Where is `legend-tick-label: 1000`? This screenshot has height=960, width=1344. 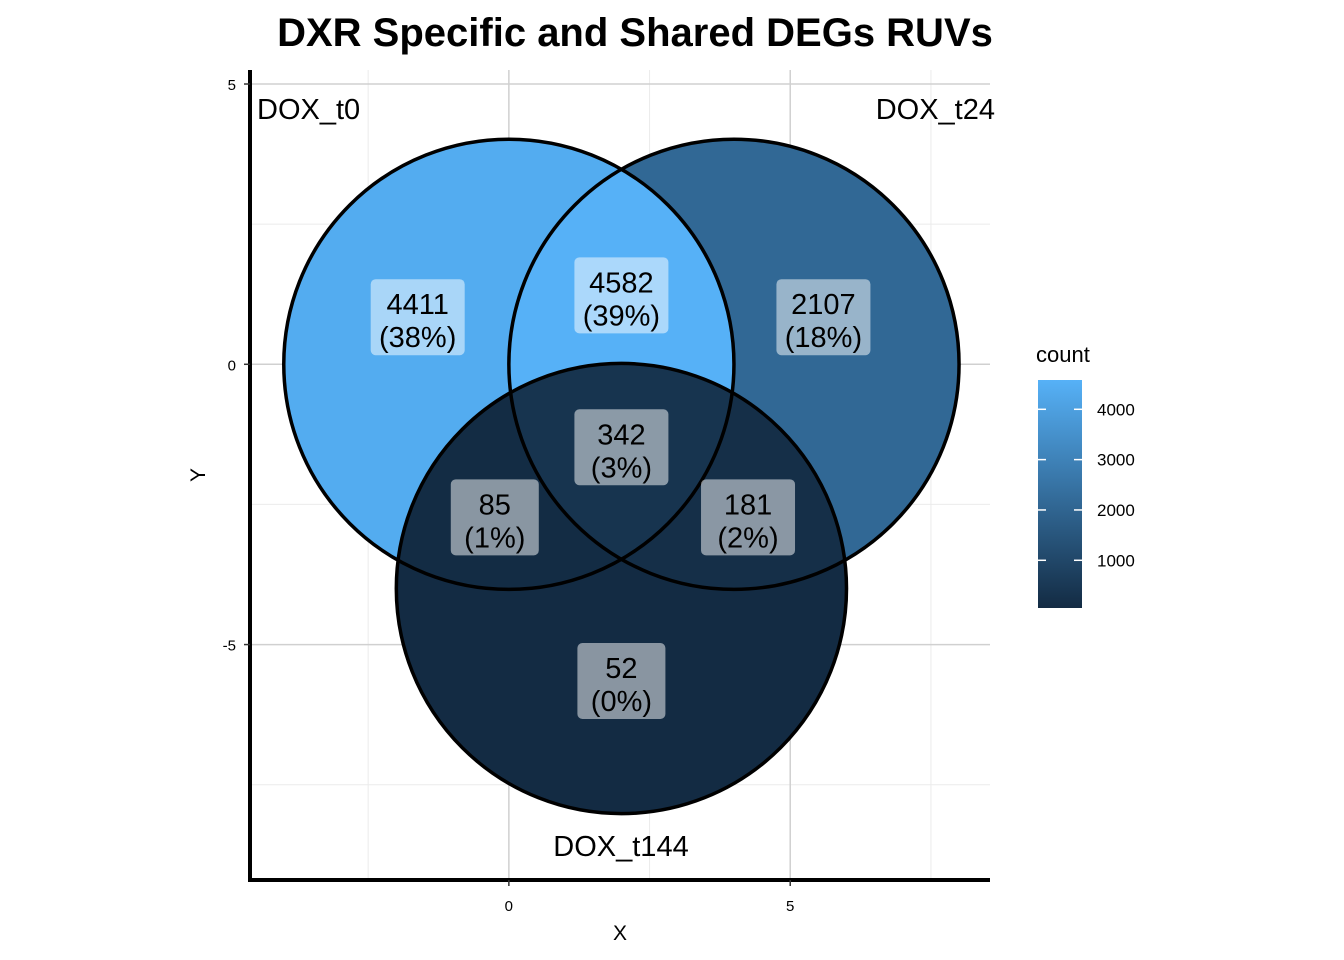
legend-tick-label: 1000 is located at coordinates (1116, 560).